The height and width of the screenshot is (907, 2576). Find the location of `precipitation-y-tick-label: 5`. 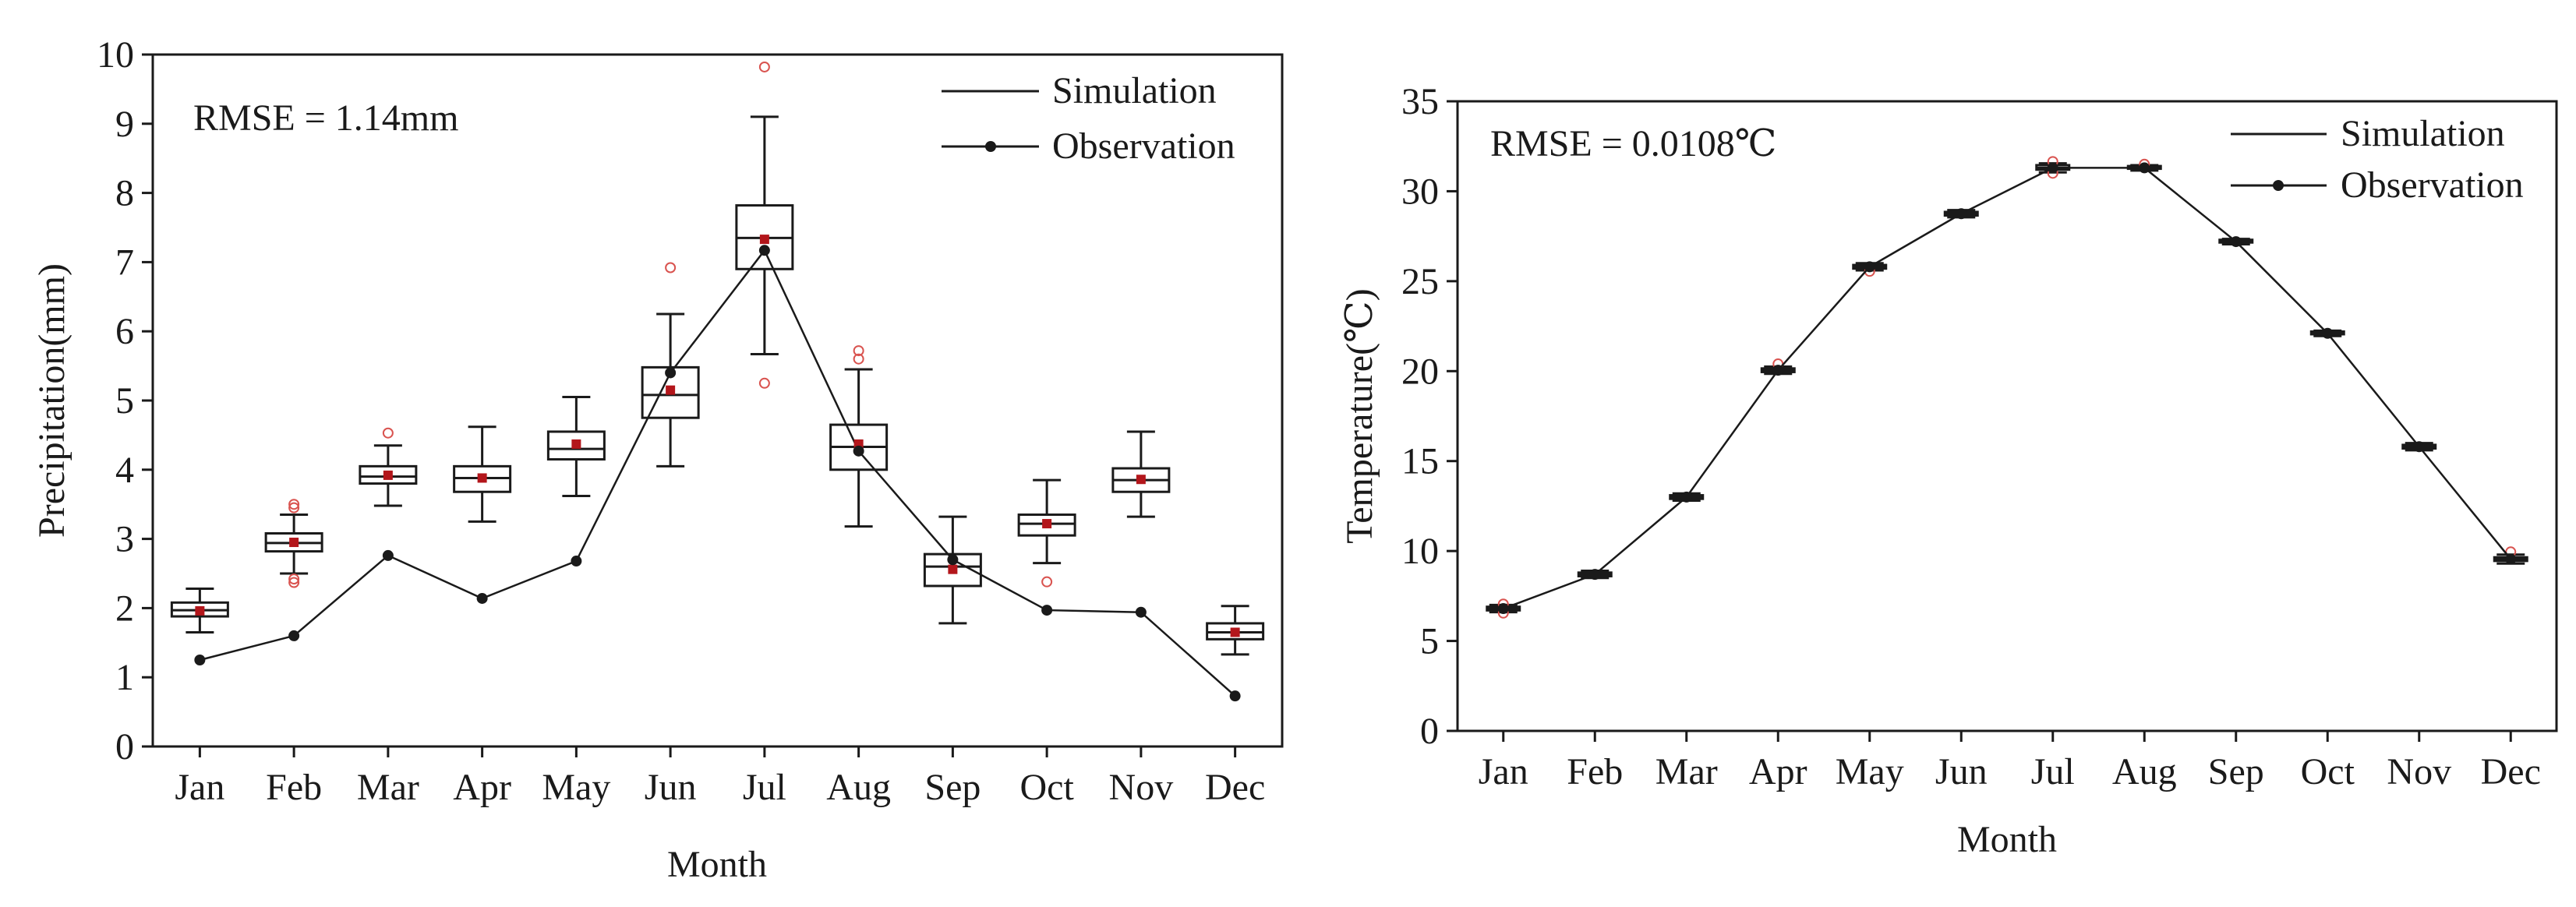

precipitation-y-tick-label: 5 is located at coordinates (124, 401).